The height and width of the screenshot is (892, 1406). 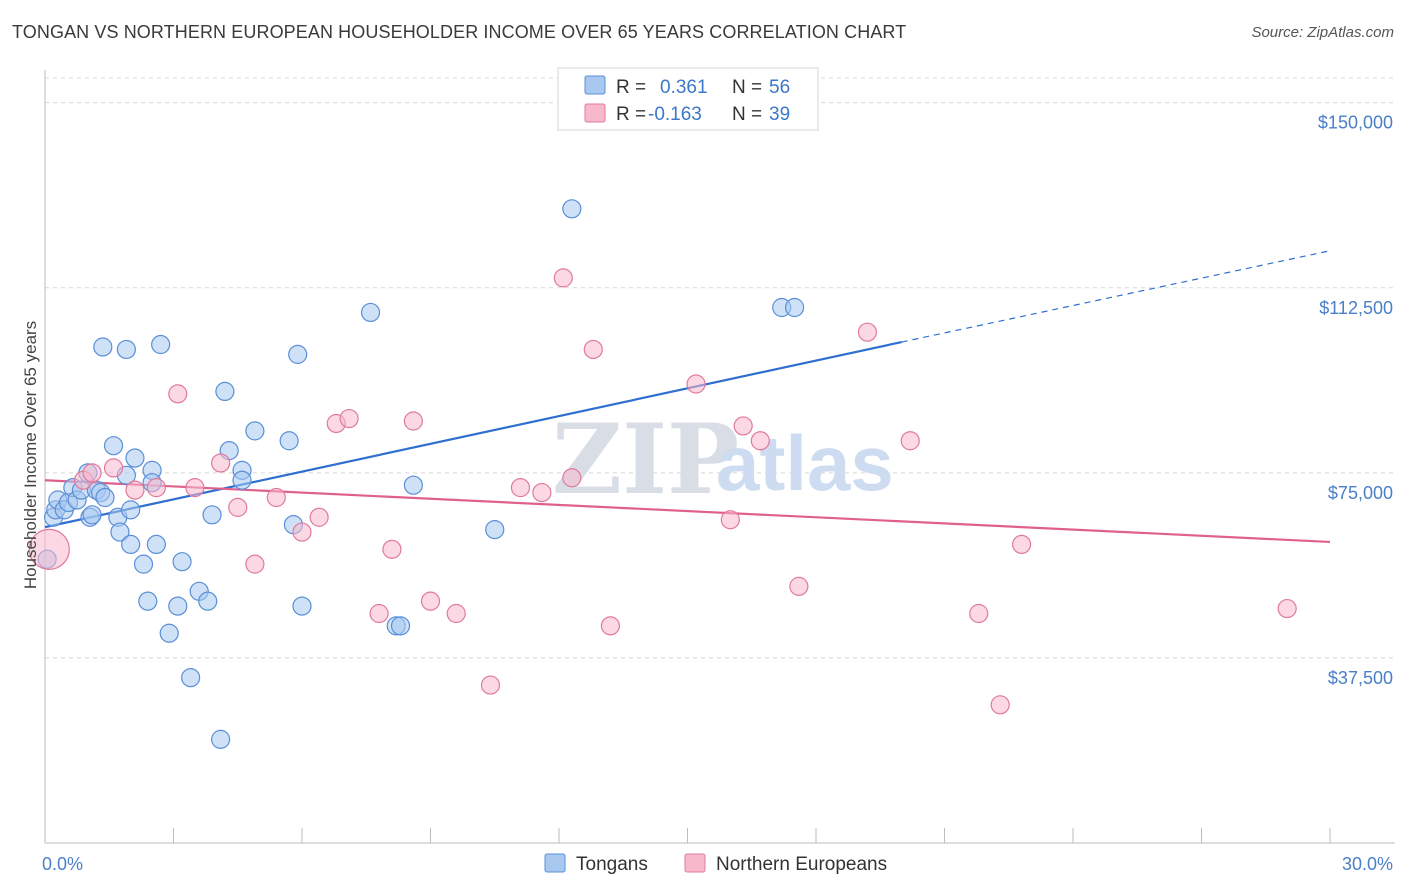 I want to click on y-tick-label: $37,500, so click(x=1360, y=678).